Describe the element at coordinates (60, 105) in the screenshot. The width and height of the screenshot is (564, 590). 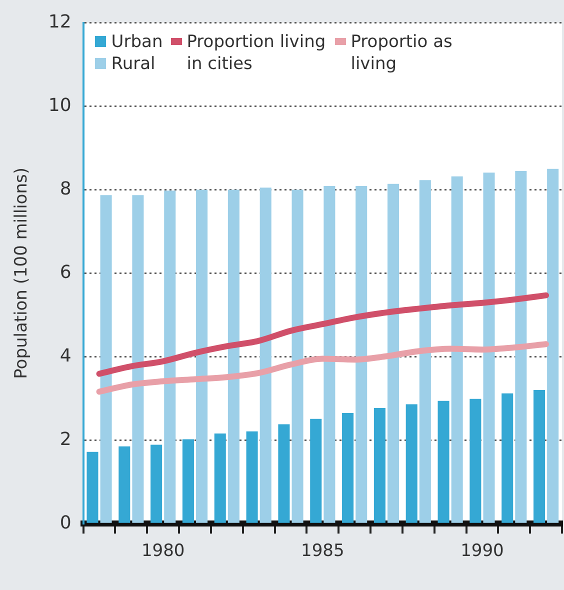
I see `y-tick-label: 10` at that location.